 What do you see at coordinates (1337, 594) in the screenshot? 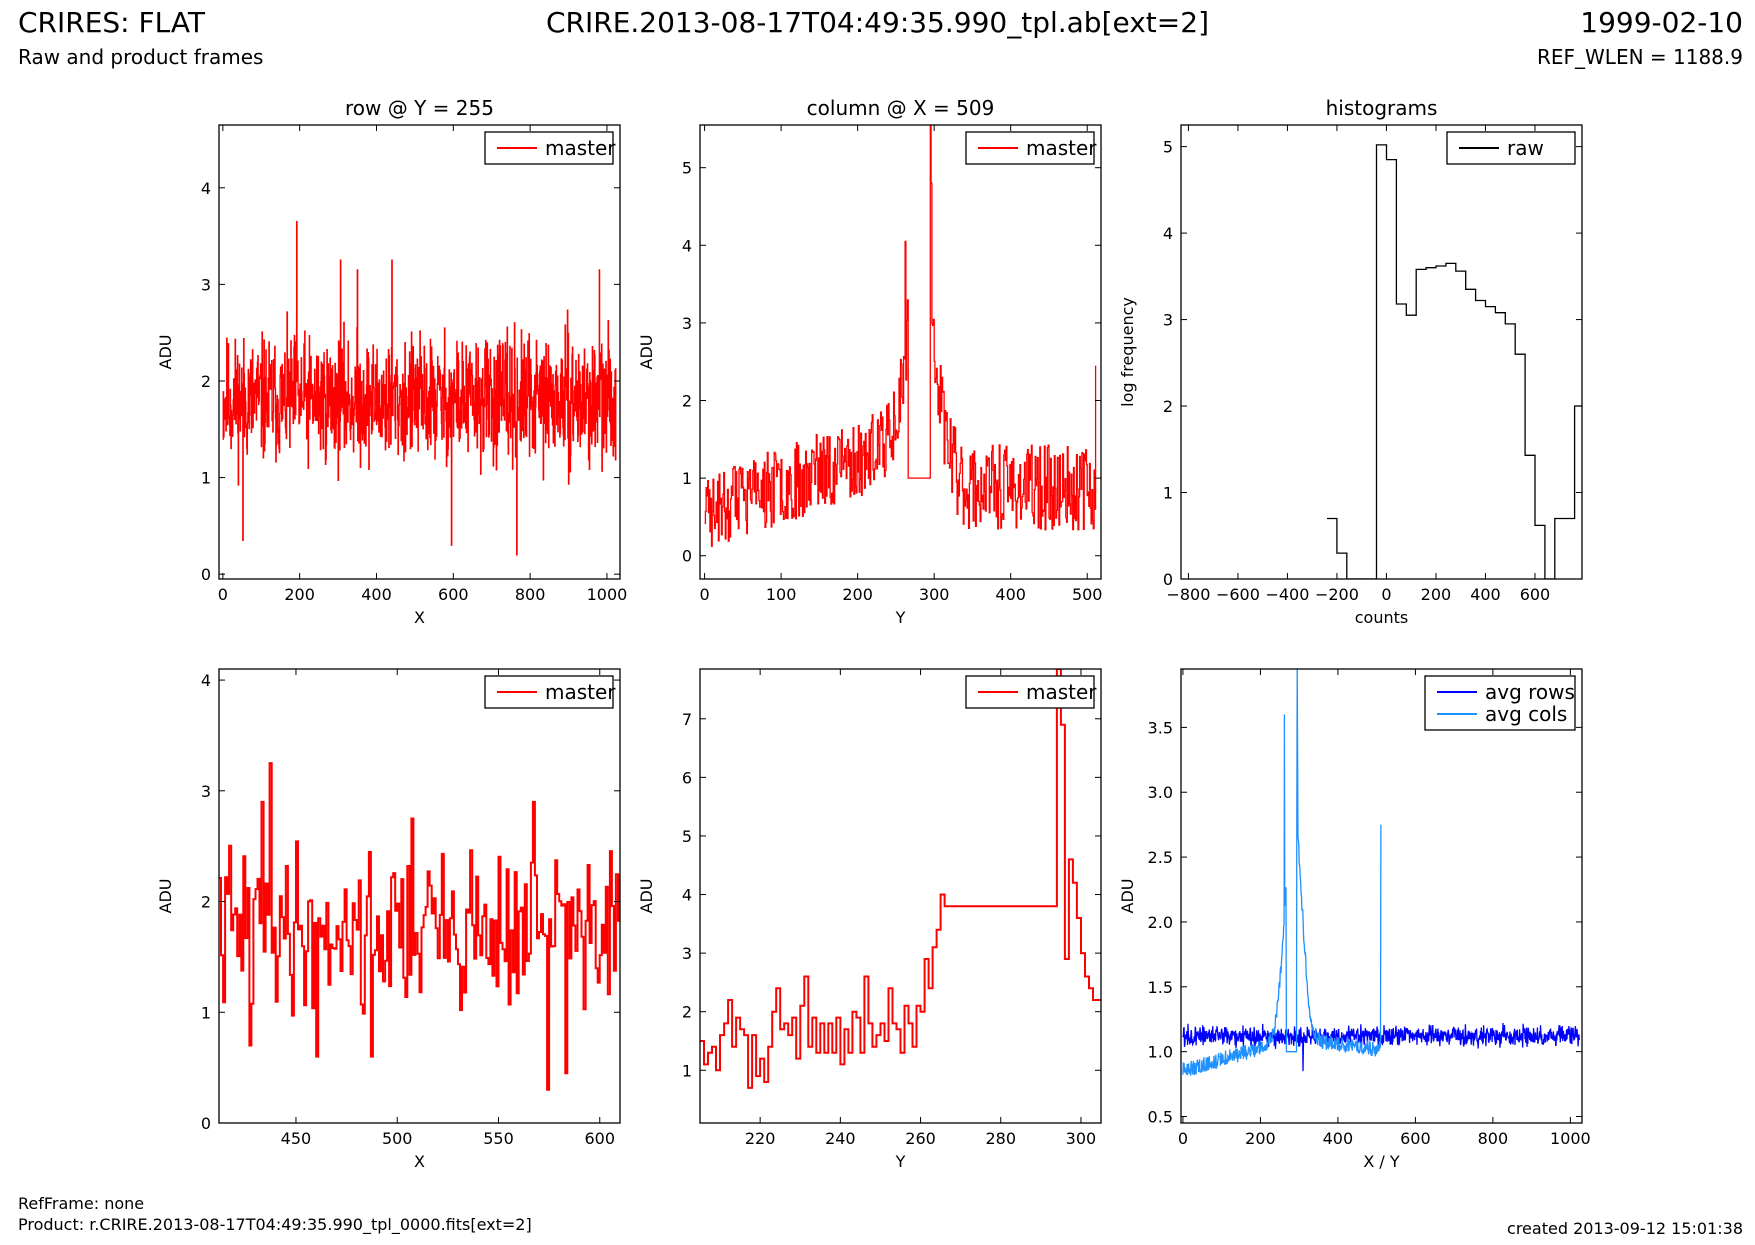
I see `x-tick-label: −200` at bounding box center [1337, 594].